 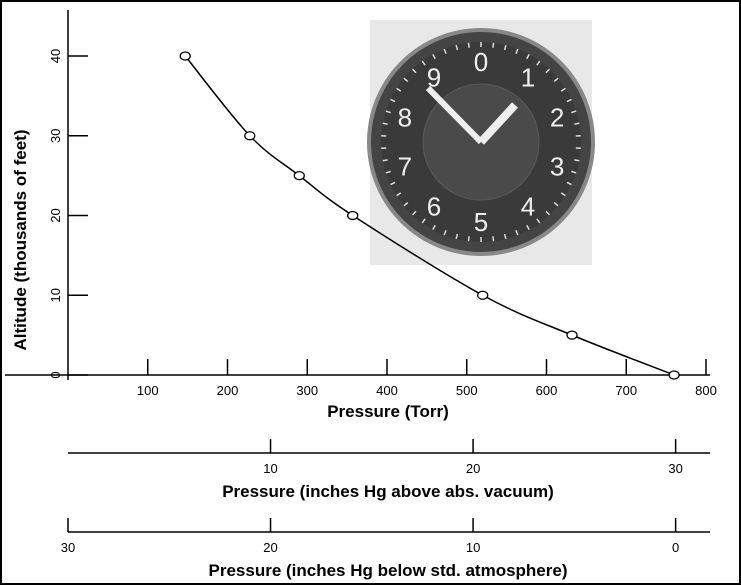 What do you see at coordinates (481, 222) in the screenshot?
I see `dial-number: 5` at bounding box center [481, 222].